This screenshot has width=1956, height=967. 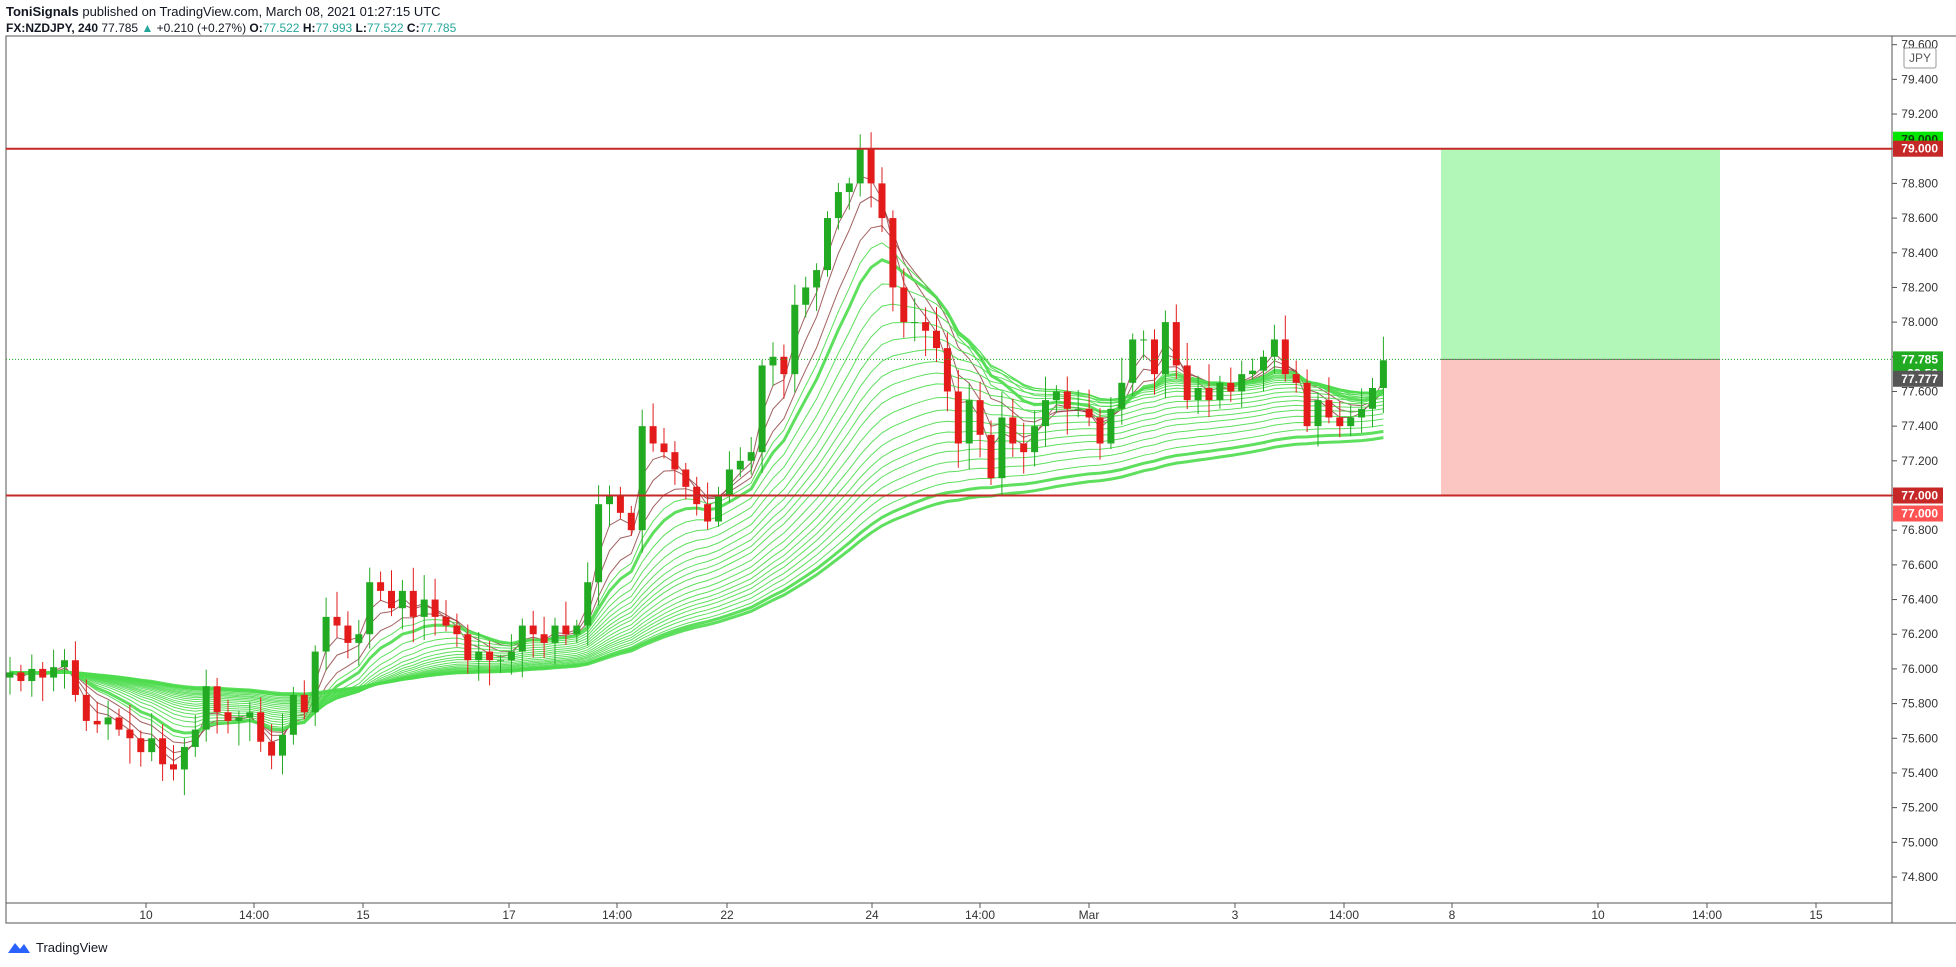 What do you see at coordinates (1919, 379) in the screenshot?
I see `price-tag-label: 77.777` at bounding box center [1919, 379].